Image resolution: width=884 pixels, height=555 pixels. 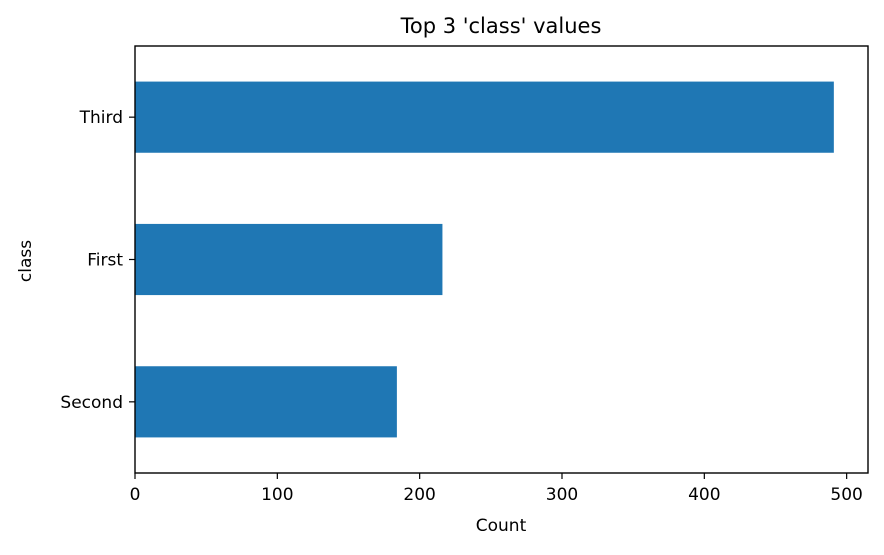 What do you see at coordinates (266, 402) in the screenshot?
I see `bar-second` at bounding box center [266, 402].